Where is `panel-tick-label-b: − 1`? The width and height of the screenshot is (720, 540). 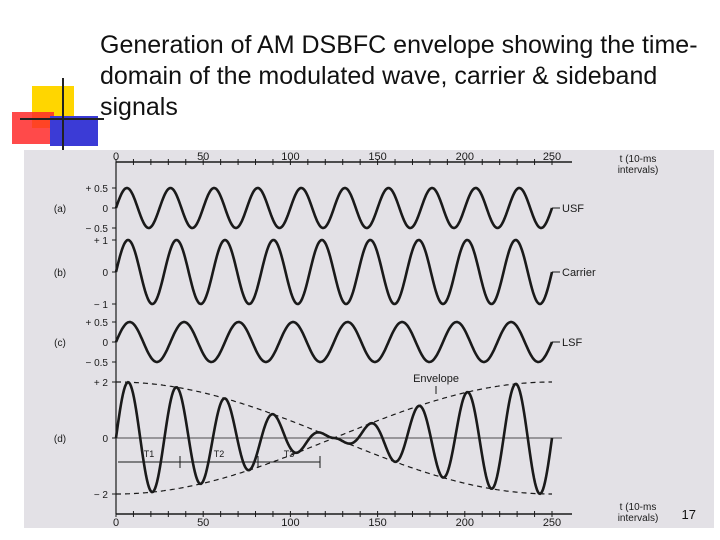
panel-tick-label-b: − 1 is located at coordinates (101, 305).